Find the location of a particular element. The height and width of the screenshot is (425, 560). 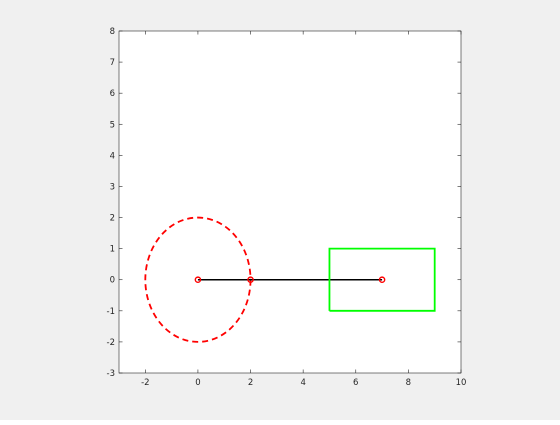

x-tick-label: 0 is located at coordinates (197, 383).